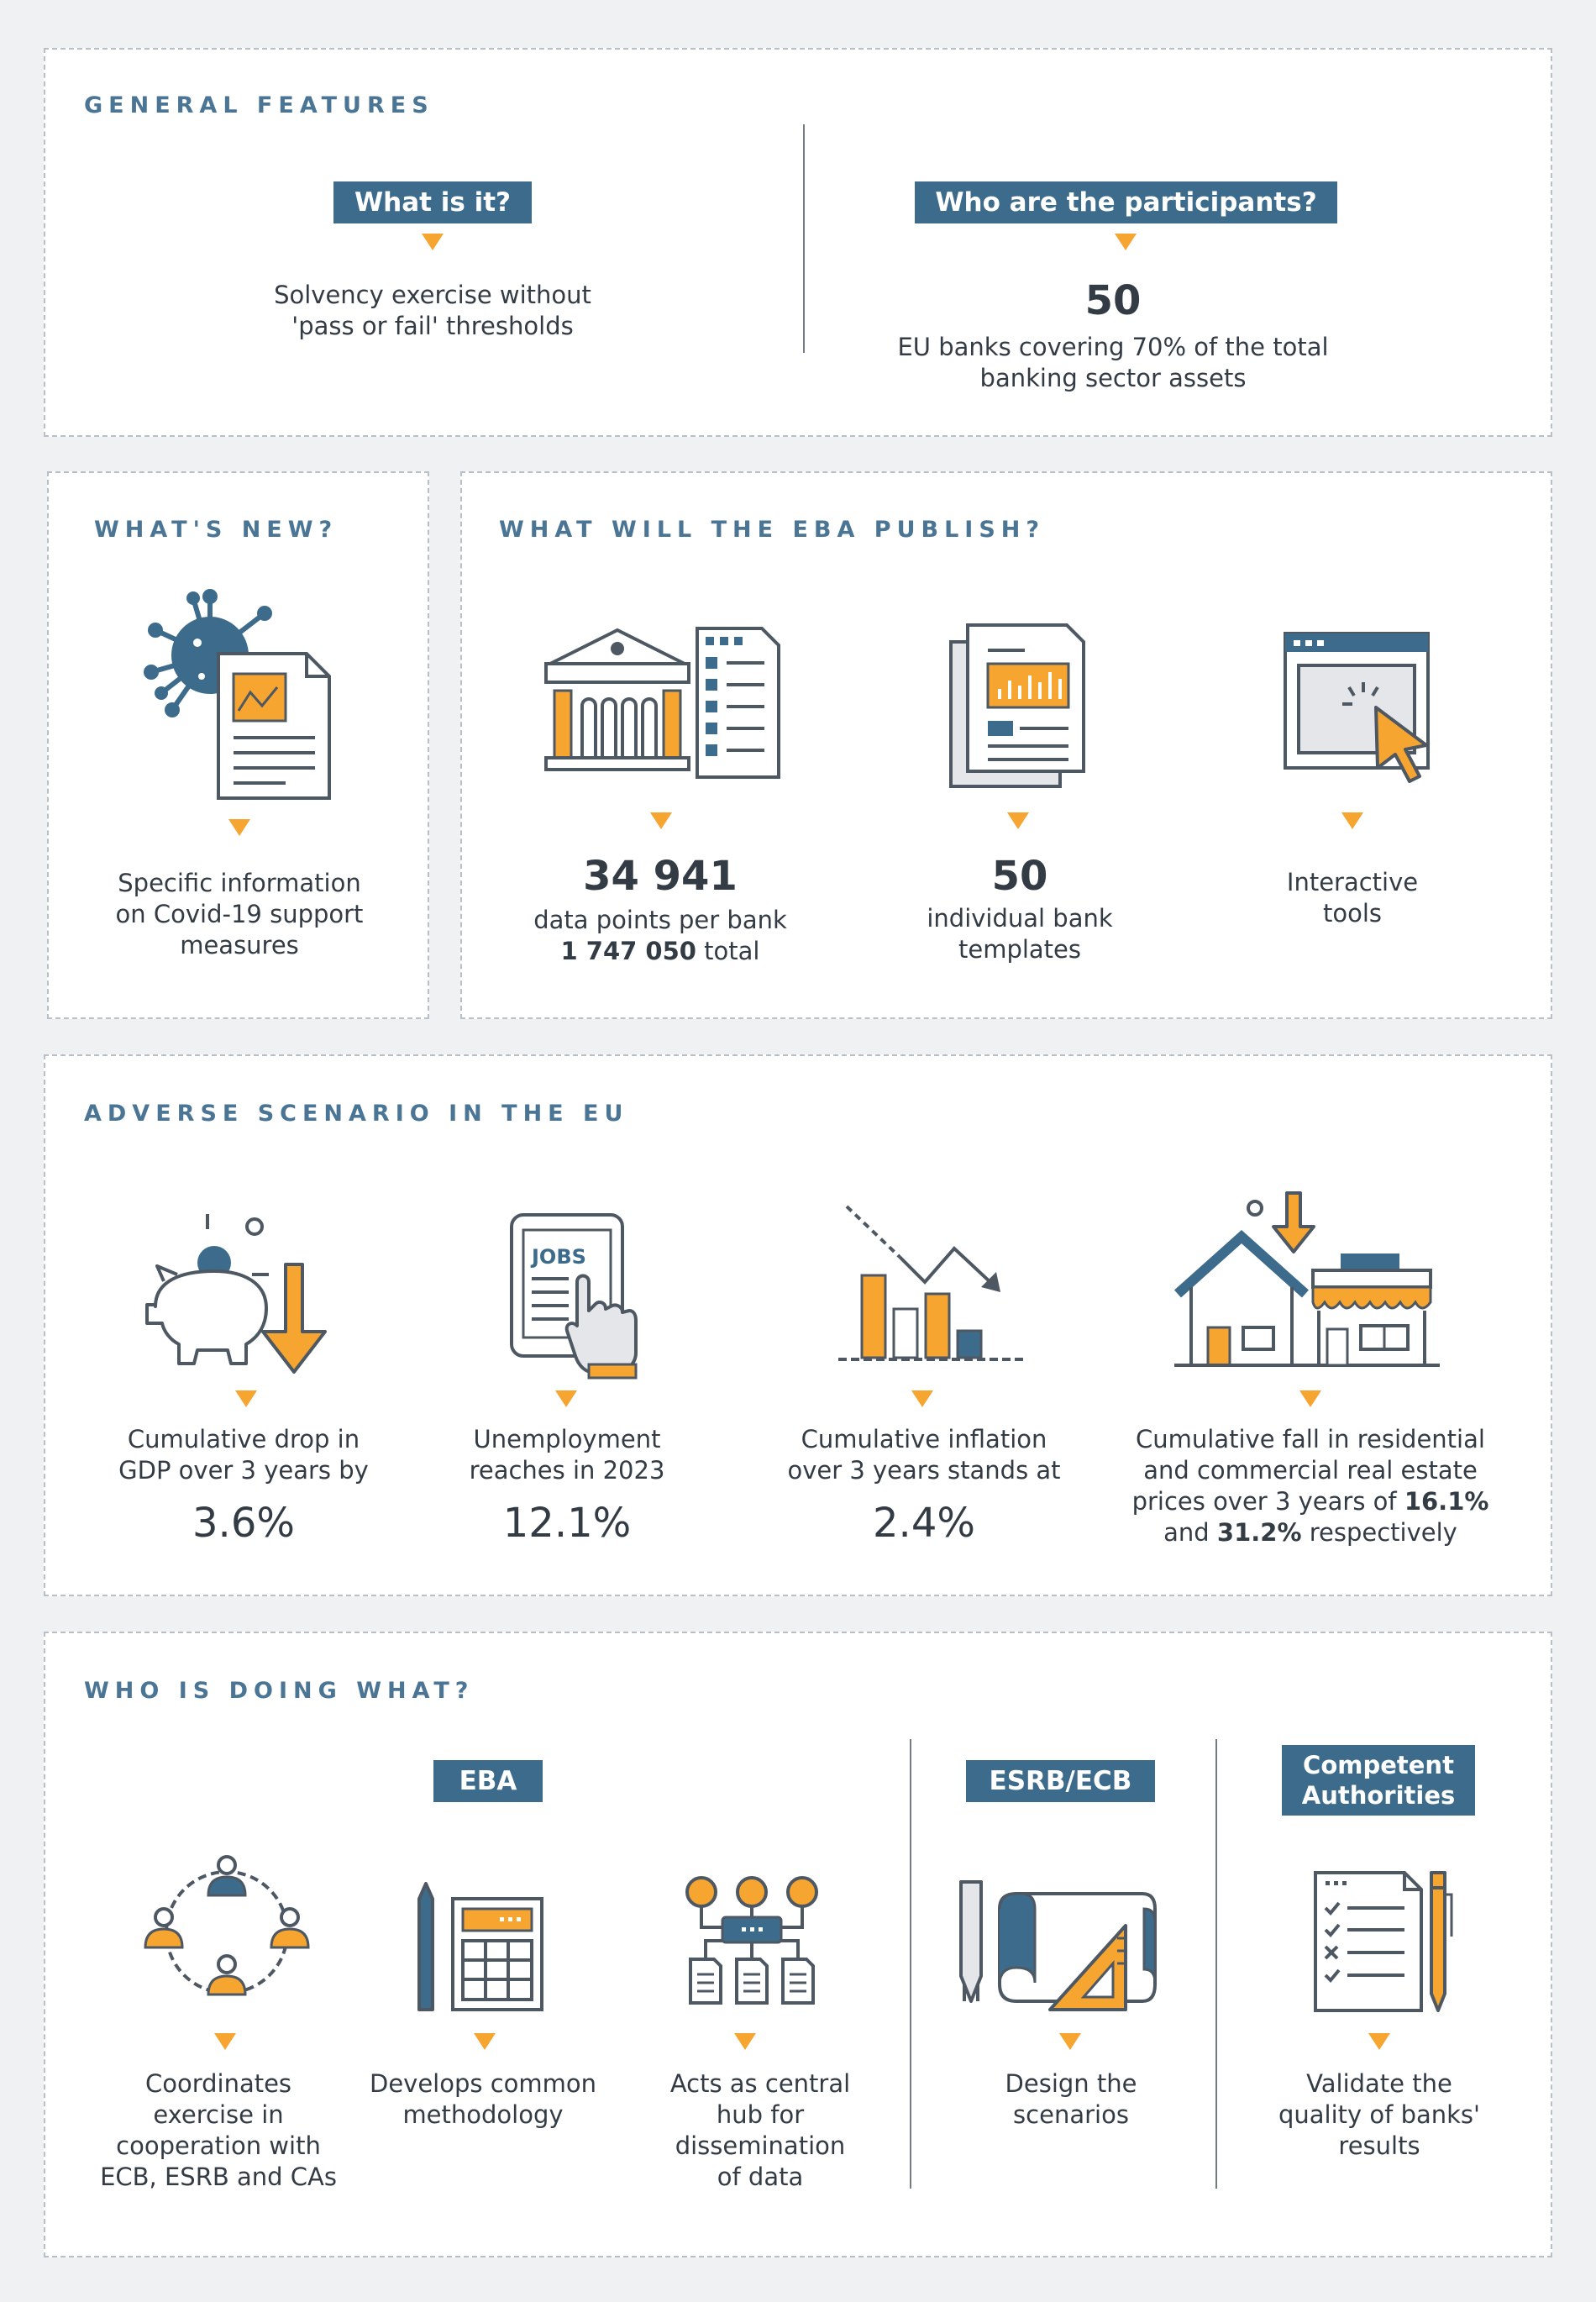 The width and height of the screenshot is (1596, 2302). What do you see at coordinates (772, 530) in the screenshot?
I see `publish-heading: WHAT WILL THE EBA PUBLISH?` at bounding box center [772, 530].